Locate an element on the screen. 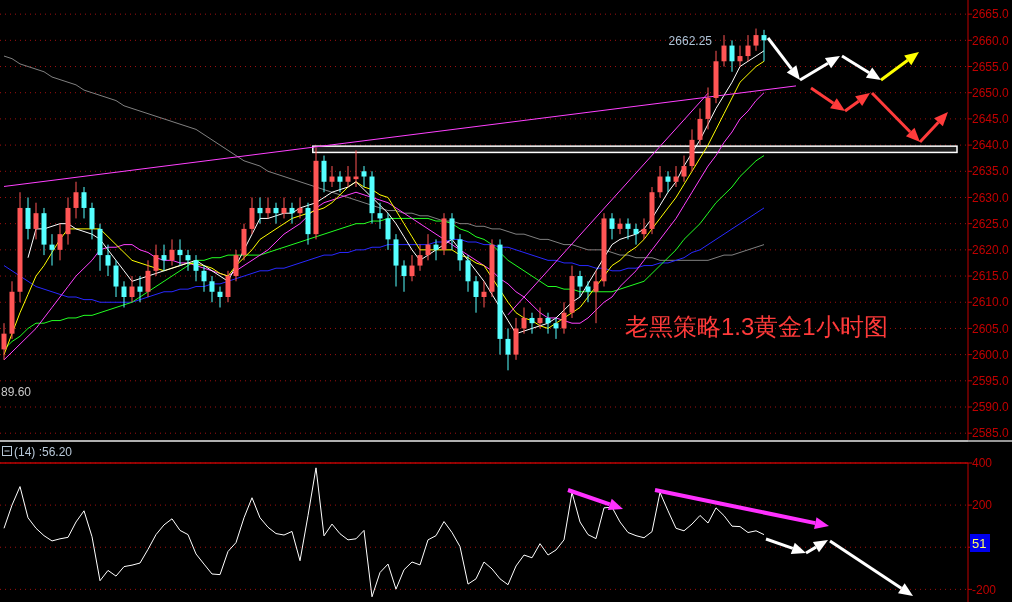 This screenshot has height=602, width=1012. y-tick-label: -200 is located at coordinates (984, 589).